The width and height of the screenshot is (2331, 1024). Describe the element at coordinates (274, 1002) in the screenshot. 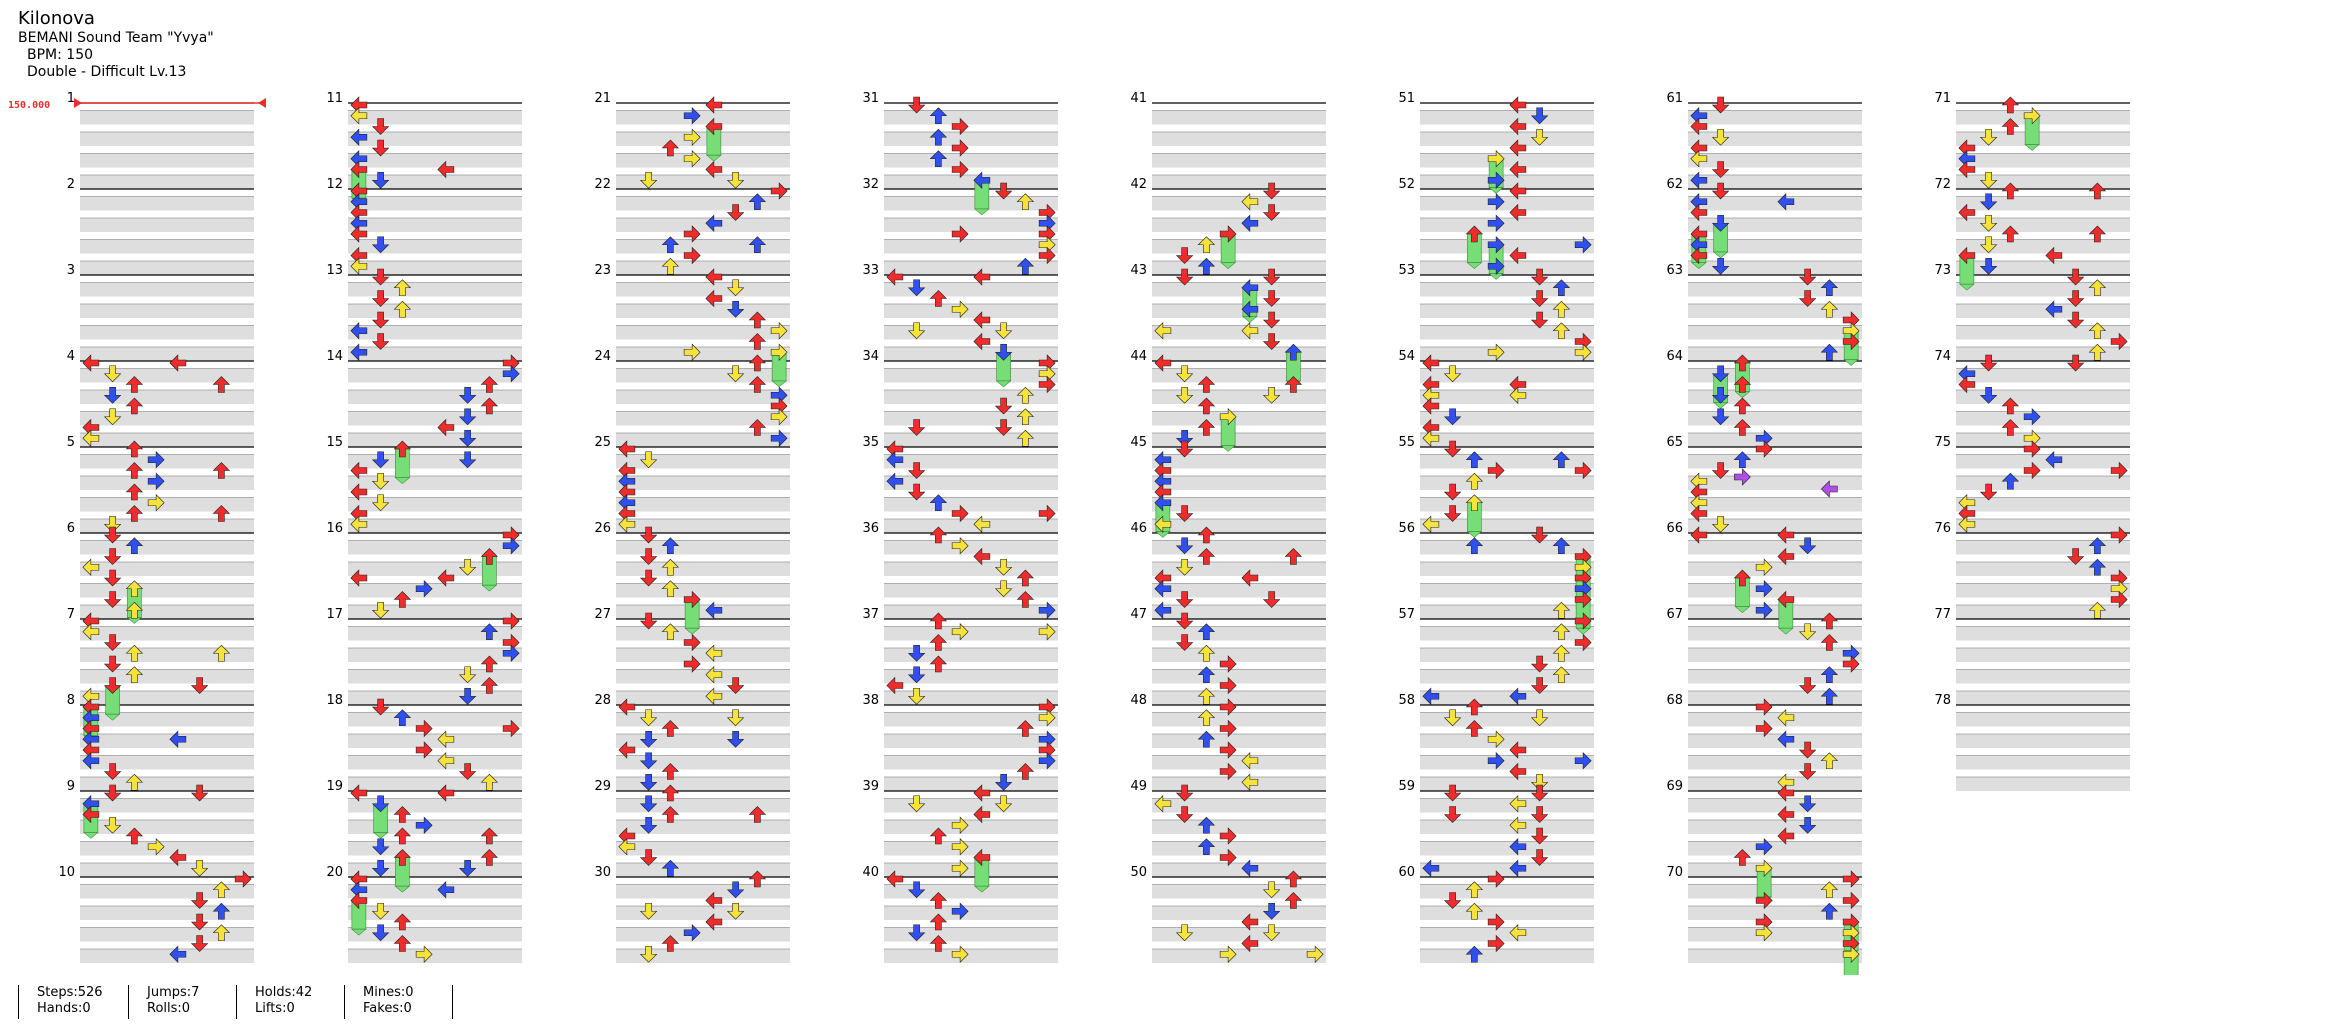

I see `stats-col-holds: Holds:42 Lifts:0` at that location.